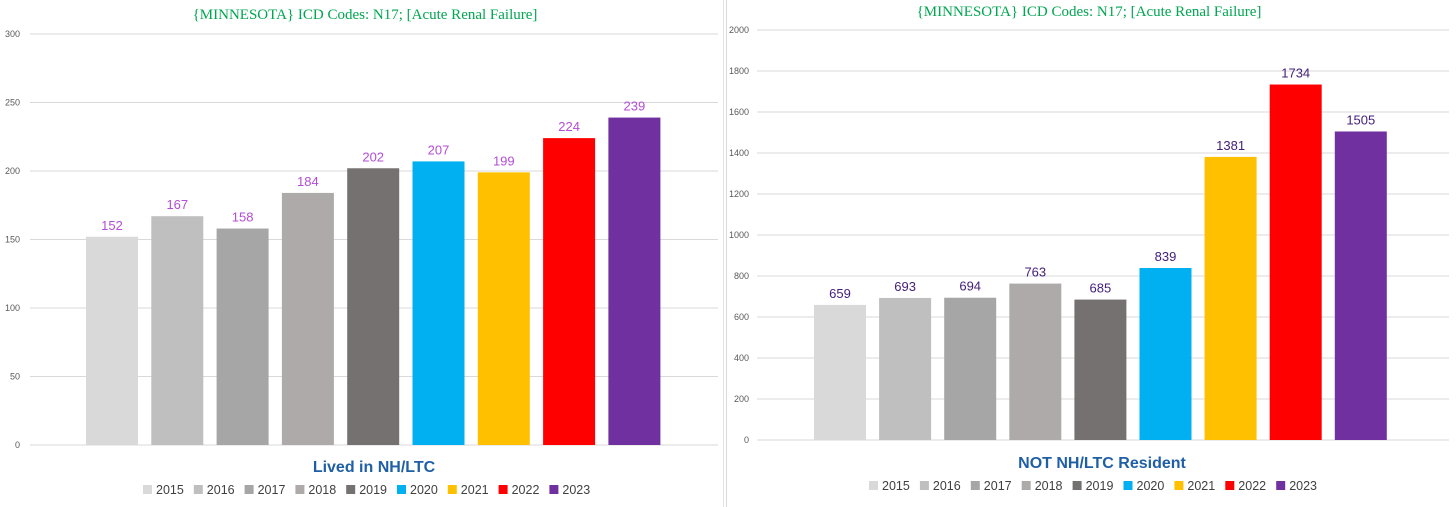  Describe the element at coordinates (1101, 288) in the screenshot. I see `data-label-2019: 685` at that location.